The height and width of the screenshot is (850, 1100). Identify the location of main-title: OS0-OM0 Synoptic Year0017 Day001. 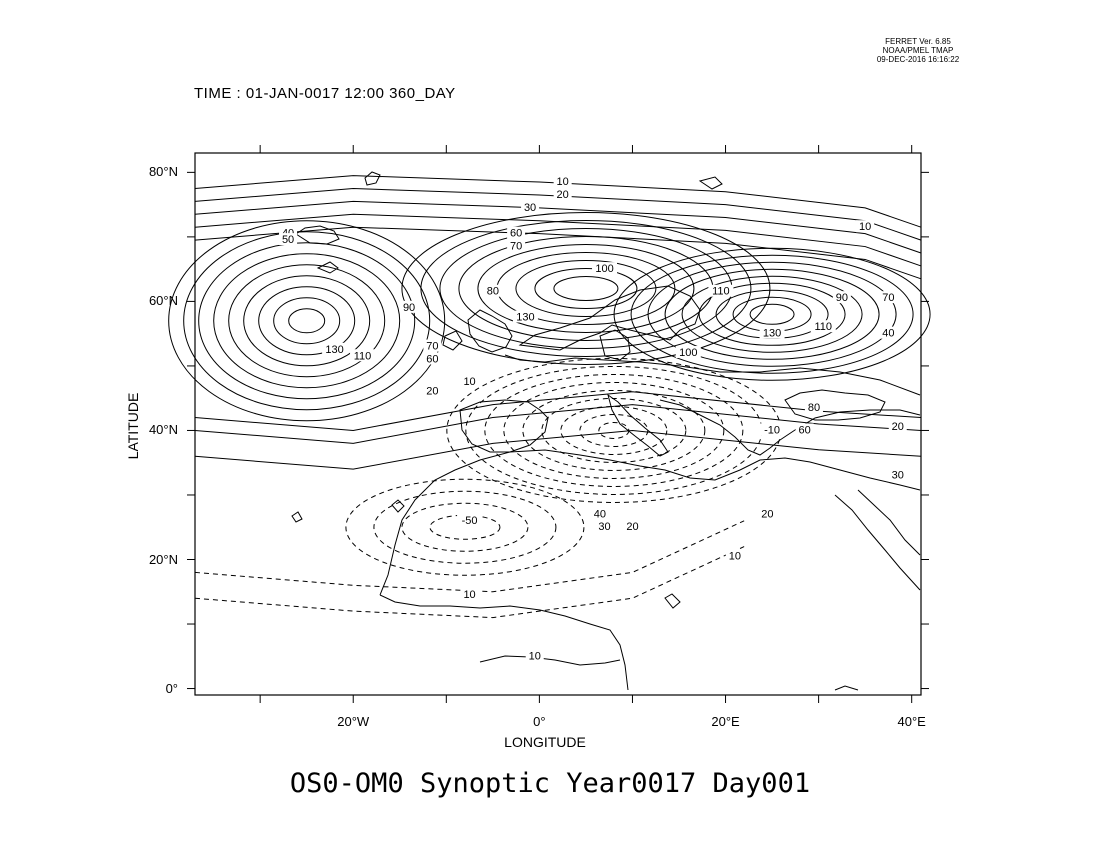
(550, 783).